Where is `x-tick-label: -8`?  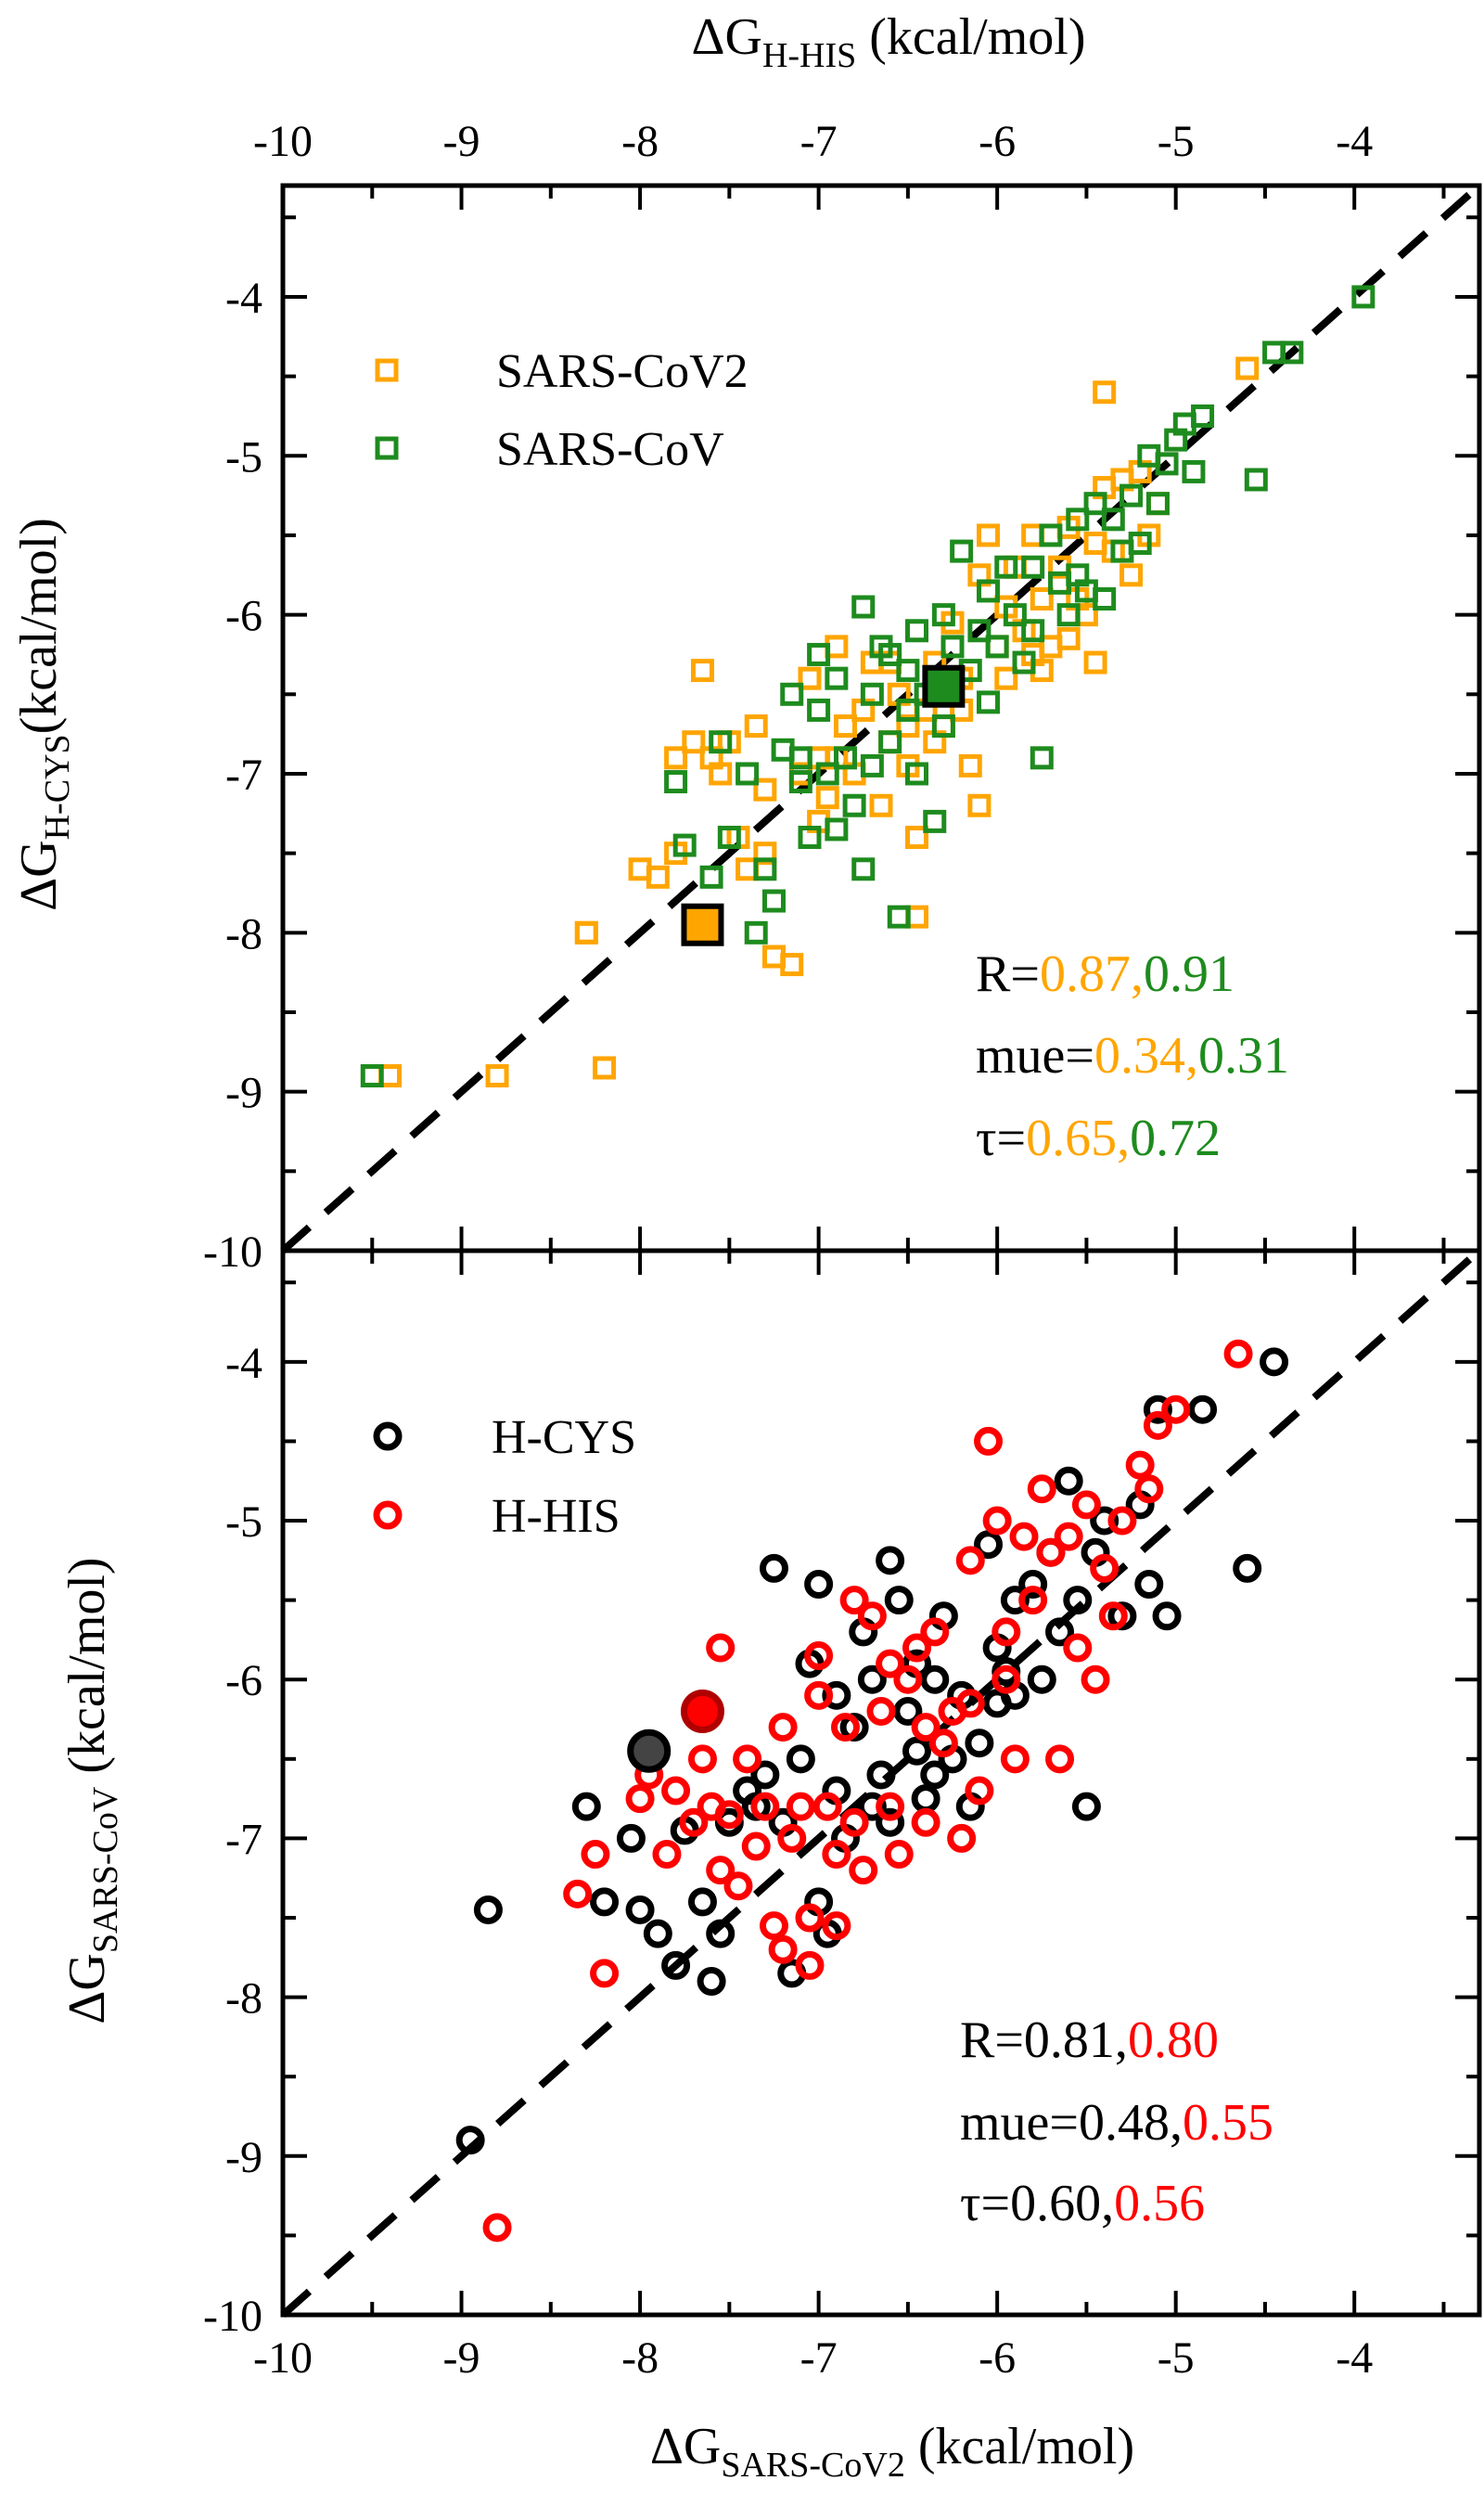
x-tick-label: -8 is located at coordinates (640, 141).